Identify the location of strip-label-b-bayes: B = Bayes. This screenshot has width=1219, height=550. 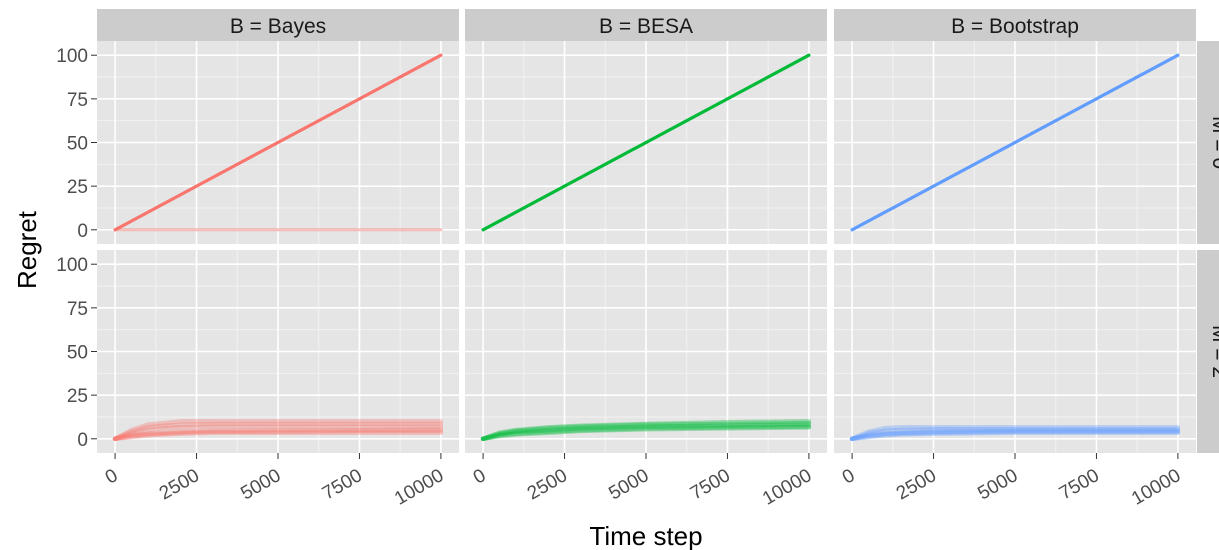
(278, 26).